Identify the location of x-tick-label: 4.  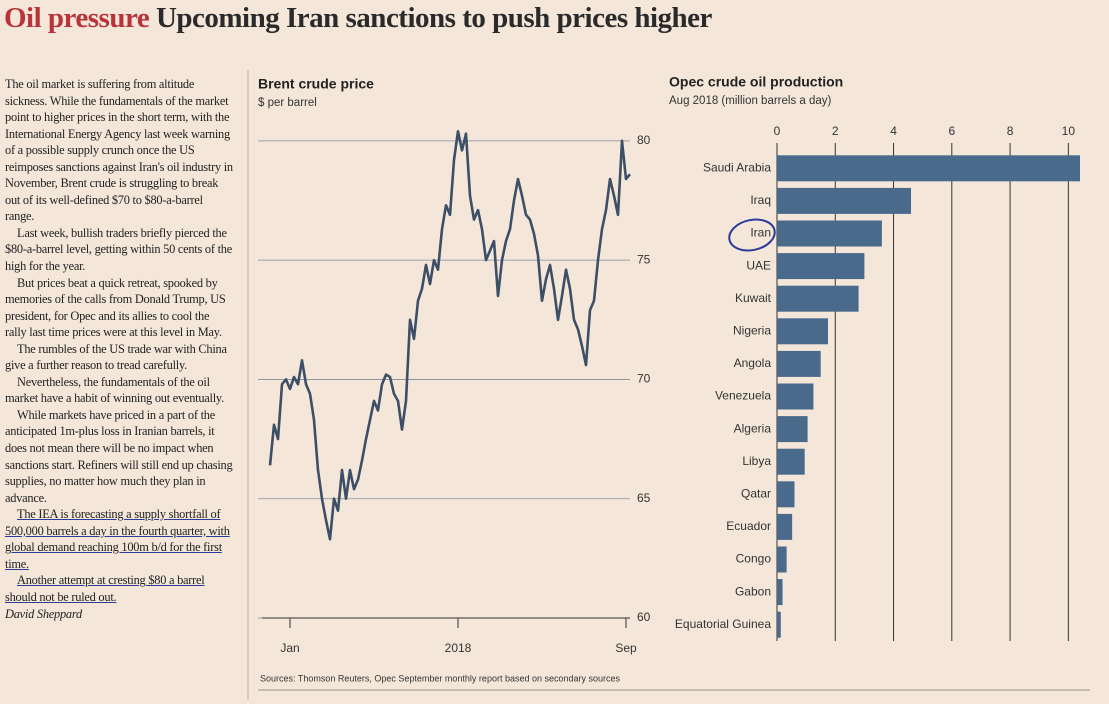
(893, 131).